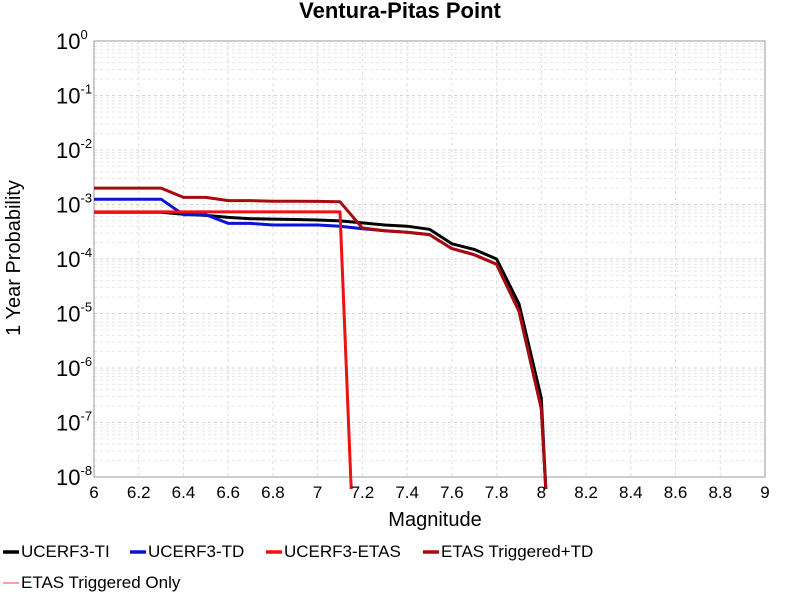 The height and width of the screenshot is (600, 800). Describe the element at coordinates (676, 492) in the screenshot. I see `x-tick-label: 8.6` at that location.